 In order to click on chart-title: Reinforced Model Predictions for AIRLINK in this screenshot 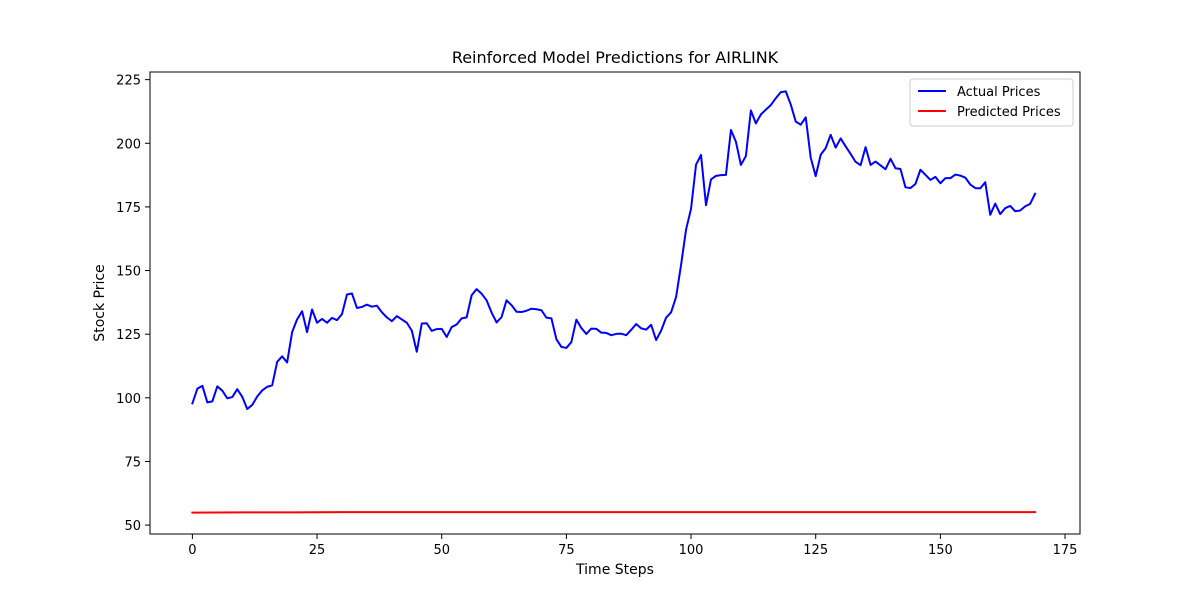, I will do `click(615, 57)`.